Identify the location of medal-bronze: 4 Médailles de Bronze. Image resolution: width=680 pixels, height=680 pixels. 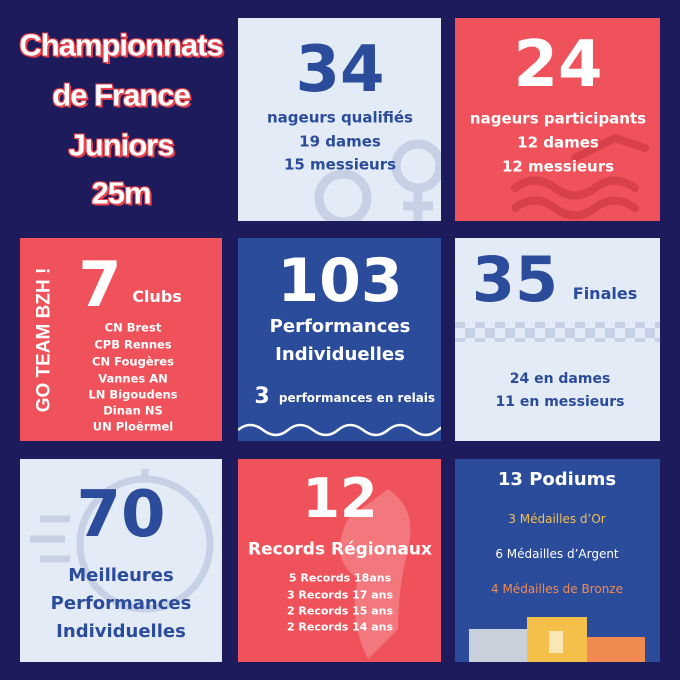
(557, 589).